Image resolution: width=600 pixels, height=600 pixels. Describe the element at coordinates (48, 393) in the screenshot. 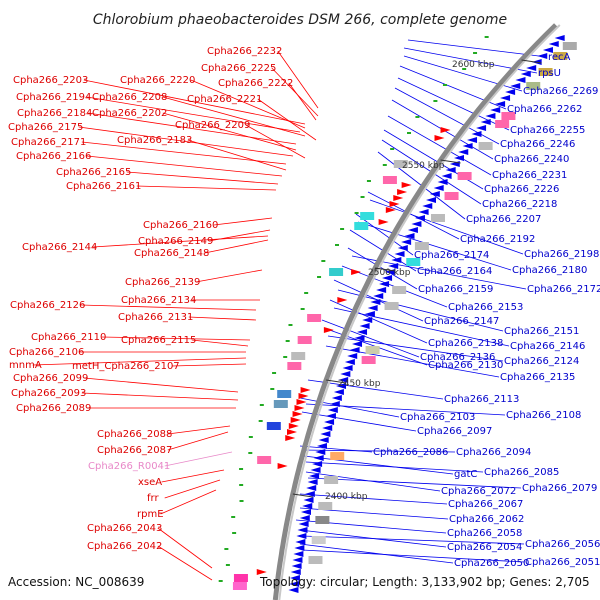

I see `left-gene-label: Cpha266_2093` at that location.